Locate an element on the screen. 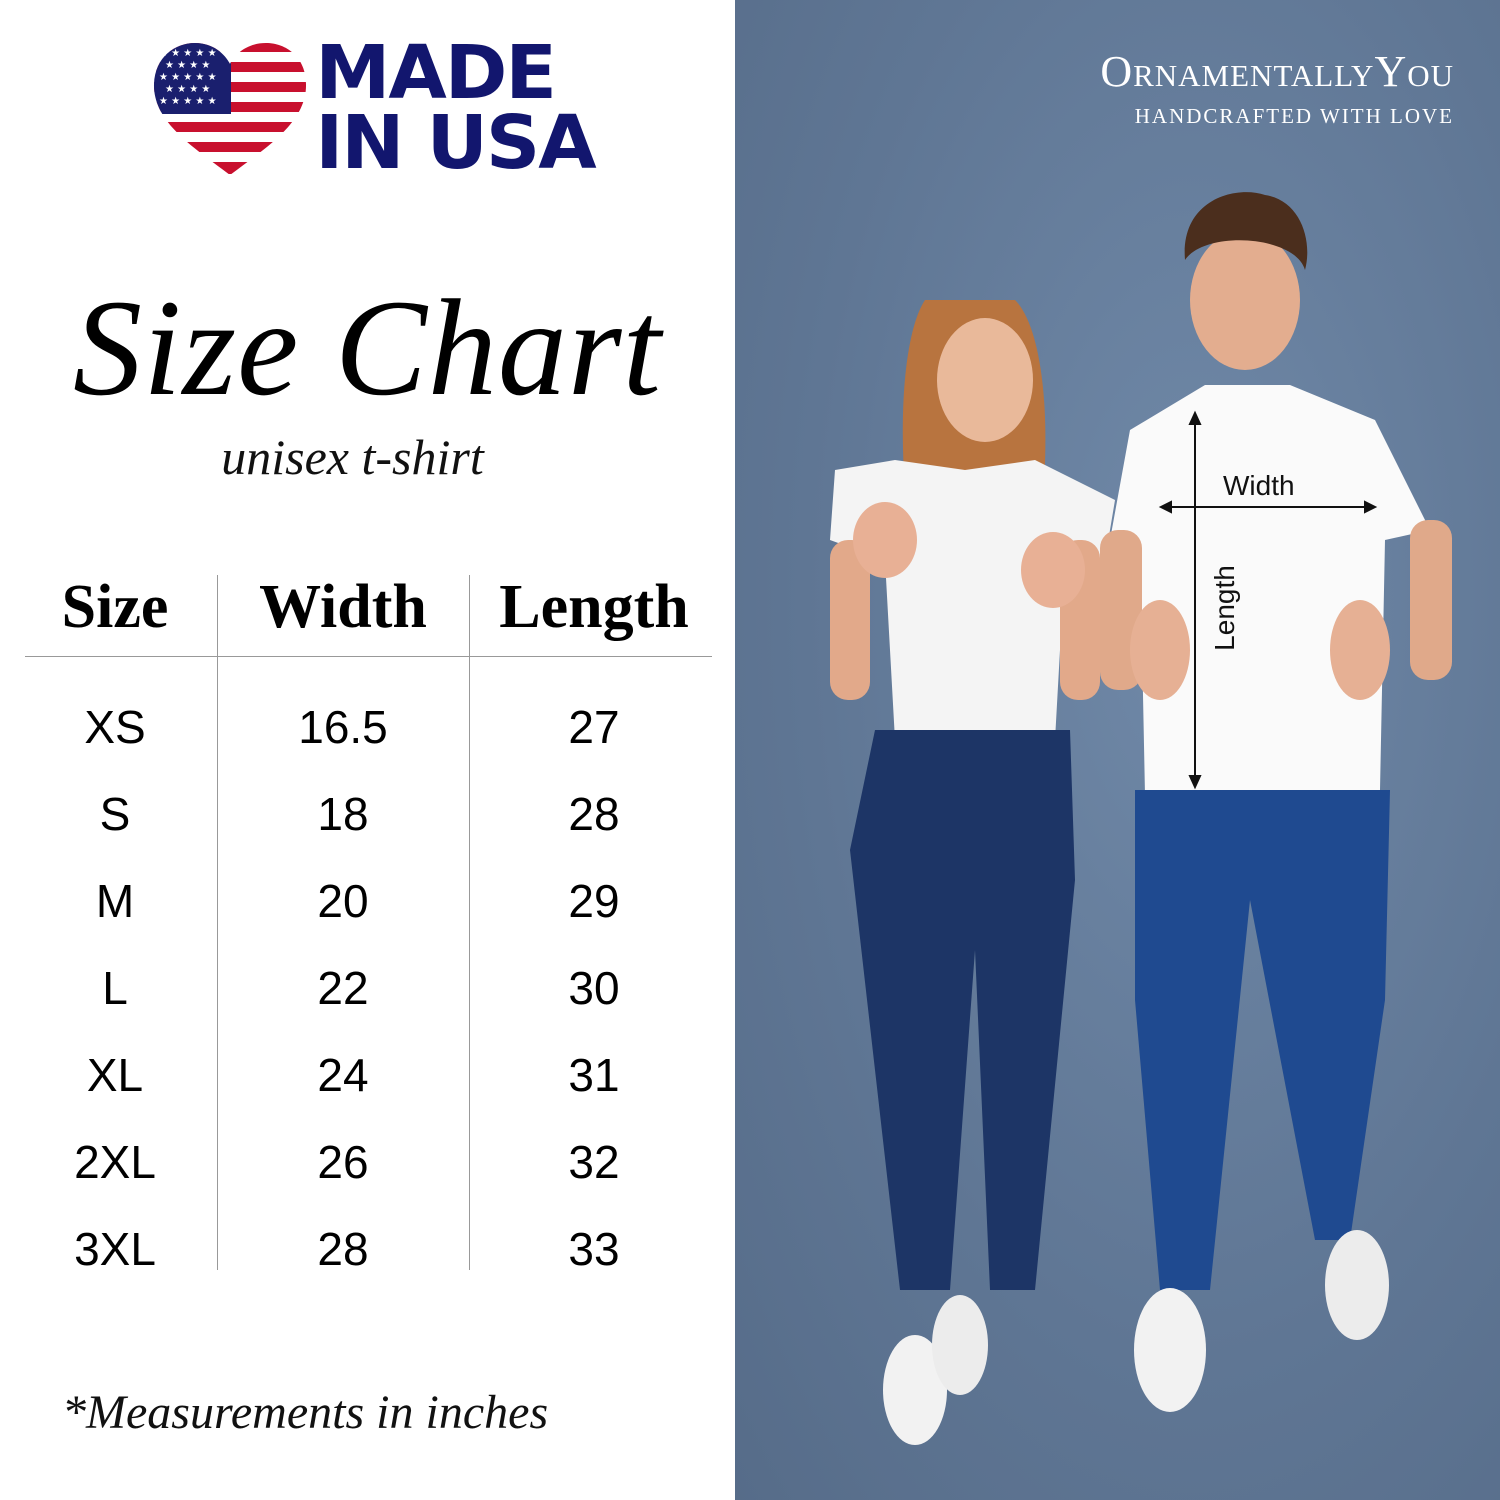  header-width: Width is located at coordinates (343, 607).